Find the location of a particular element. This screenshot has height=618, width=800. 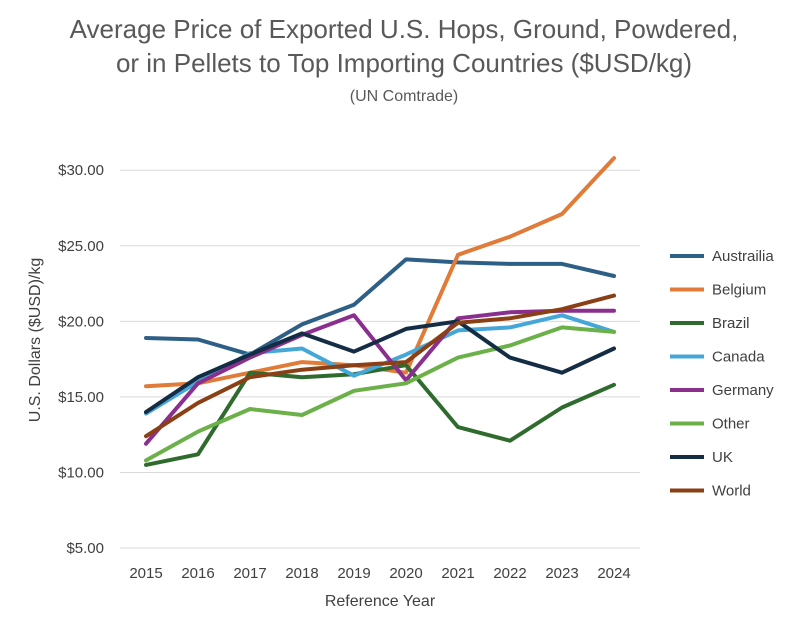

legend-item-brazil: Brazil is located at coordinates (710, 323).